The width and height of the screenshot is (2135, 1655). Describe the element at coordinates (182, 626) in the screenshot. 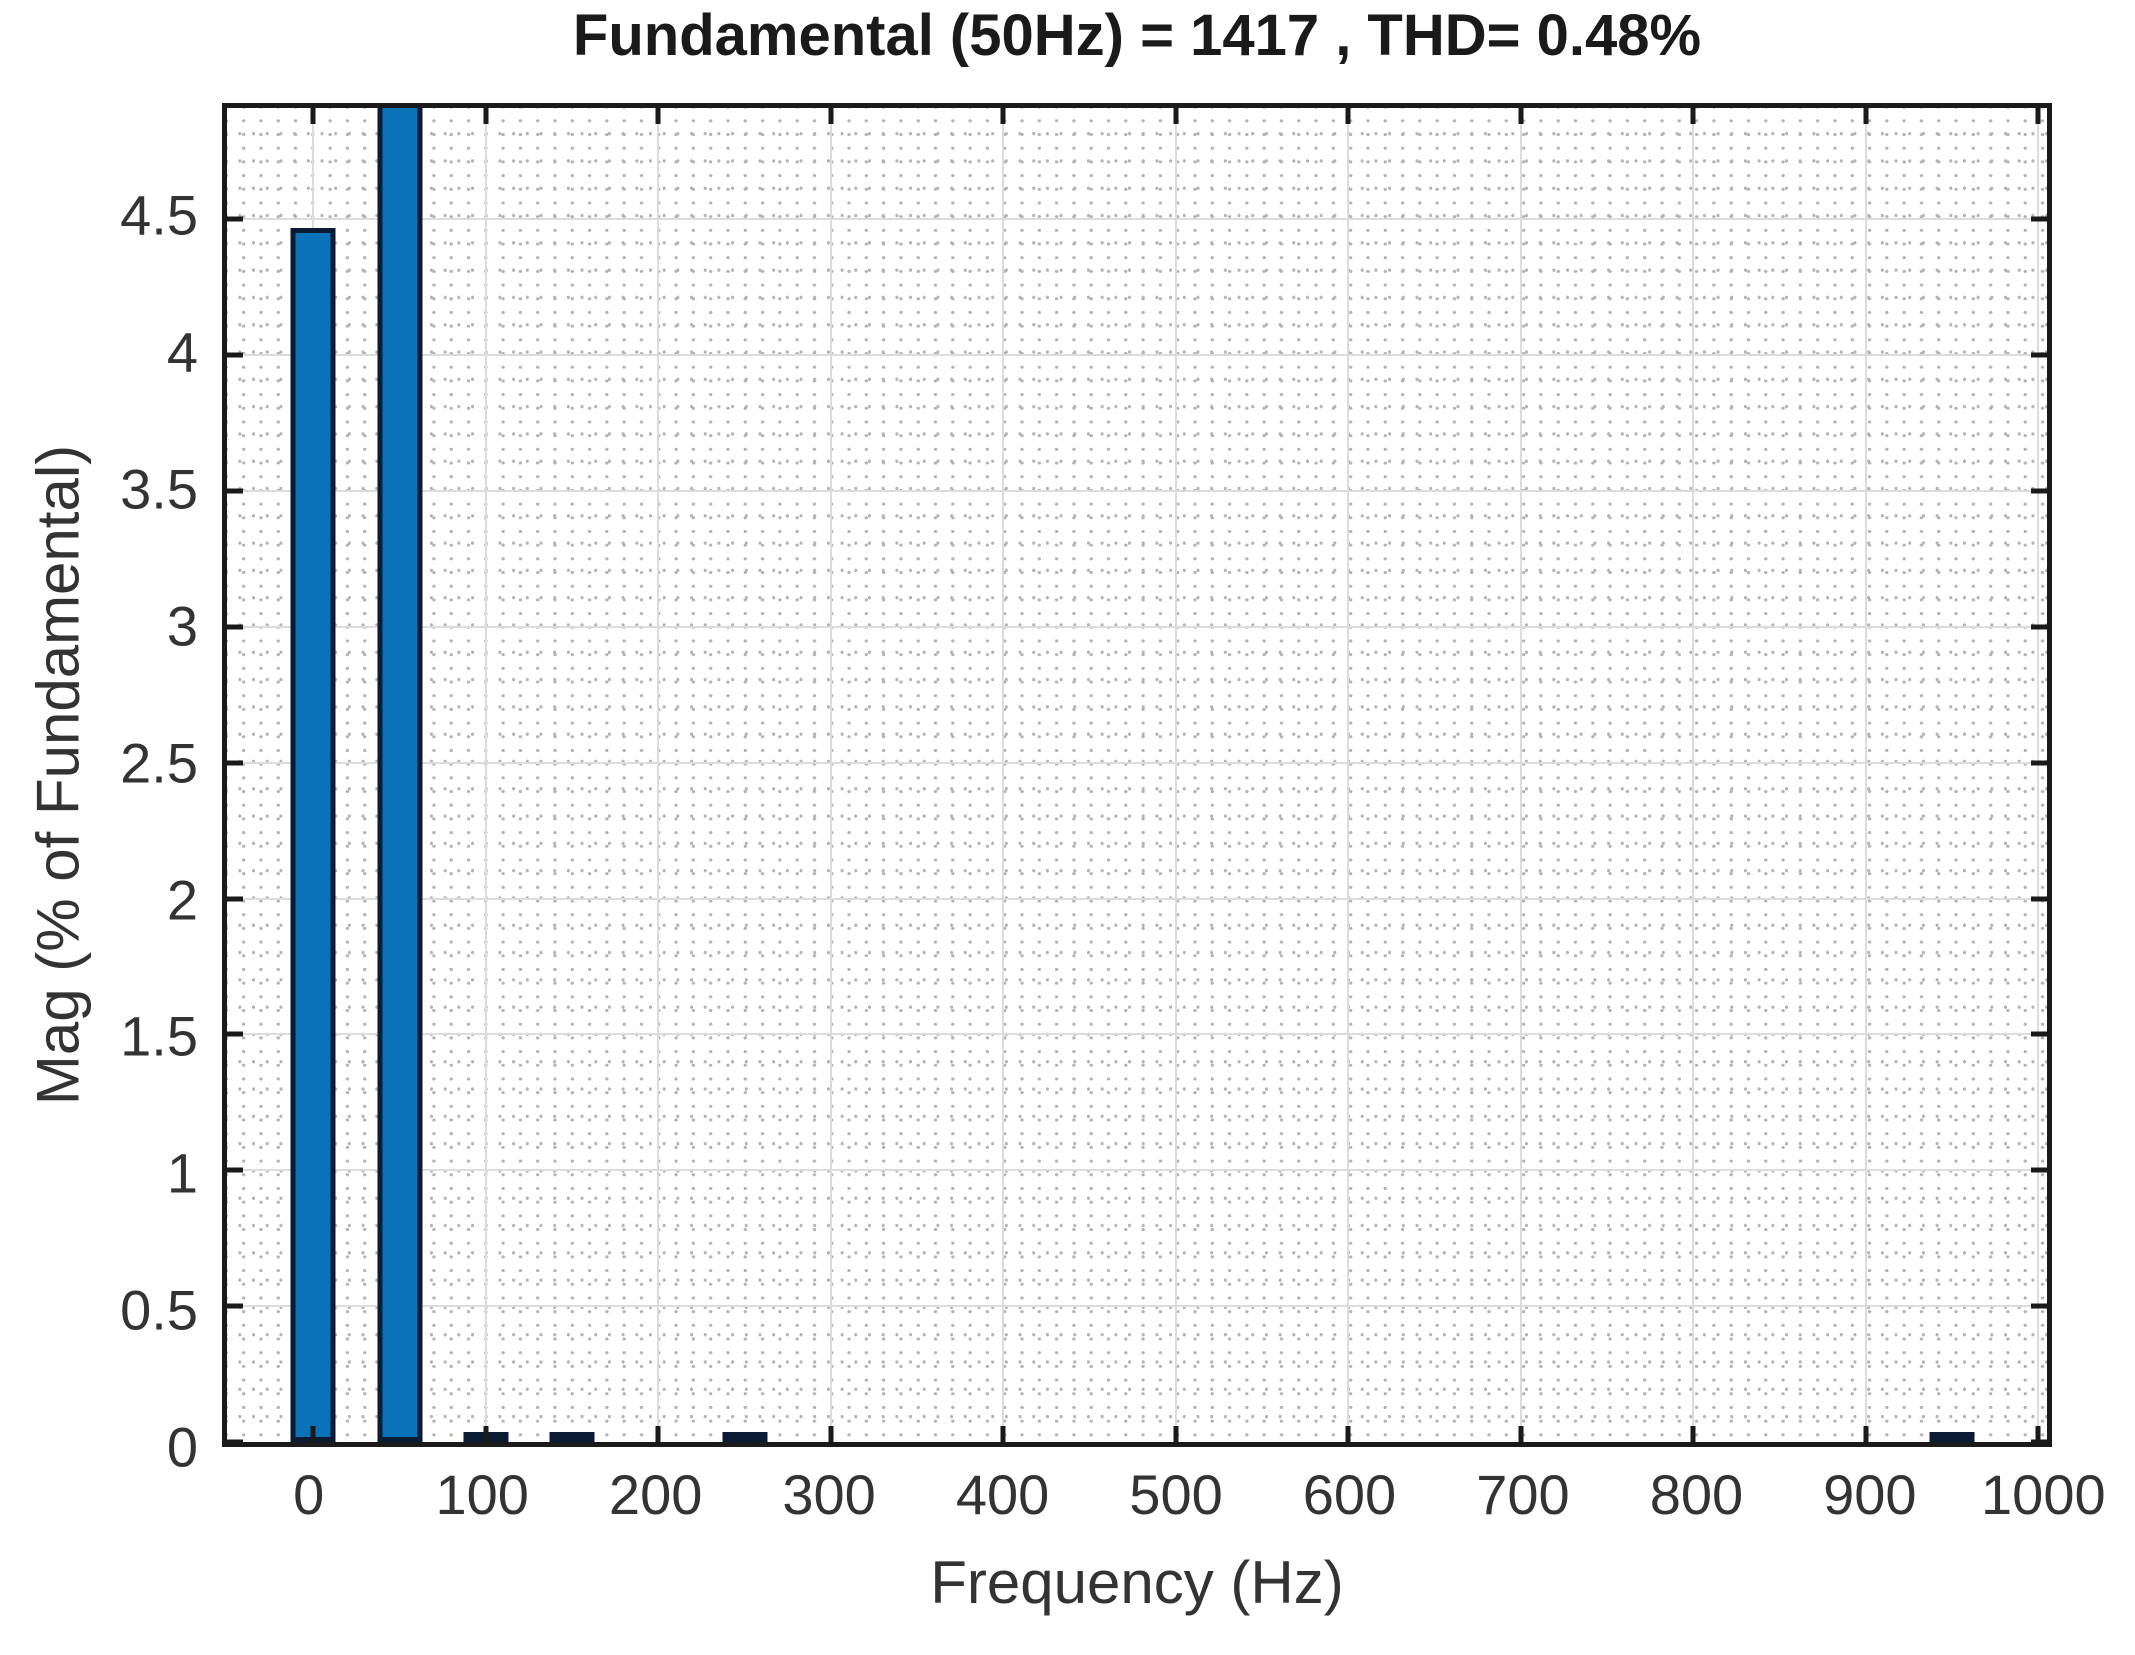

I see `y-tick-label: 3` at that location.